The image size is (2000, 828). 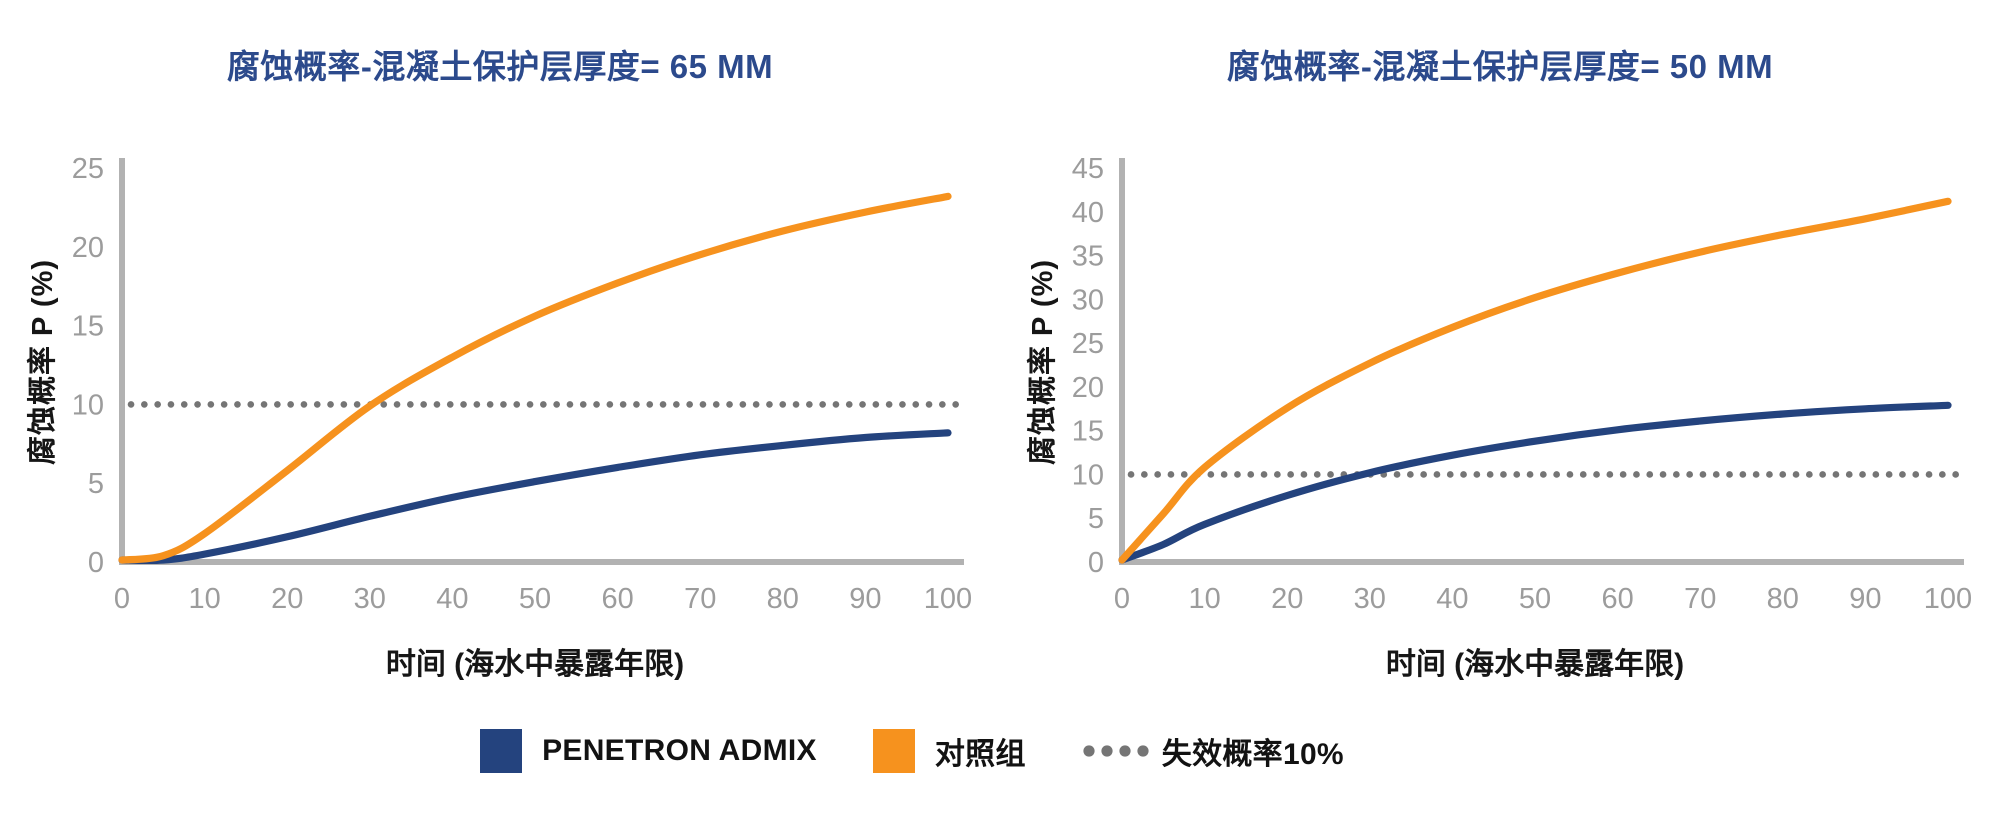 What do you see at coordinates (1088, 300) in the screenshot?
I see `y-tick-label: 30` at bounding box center [1088, 300].